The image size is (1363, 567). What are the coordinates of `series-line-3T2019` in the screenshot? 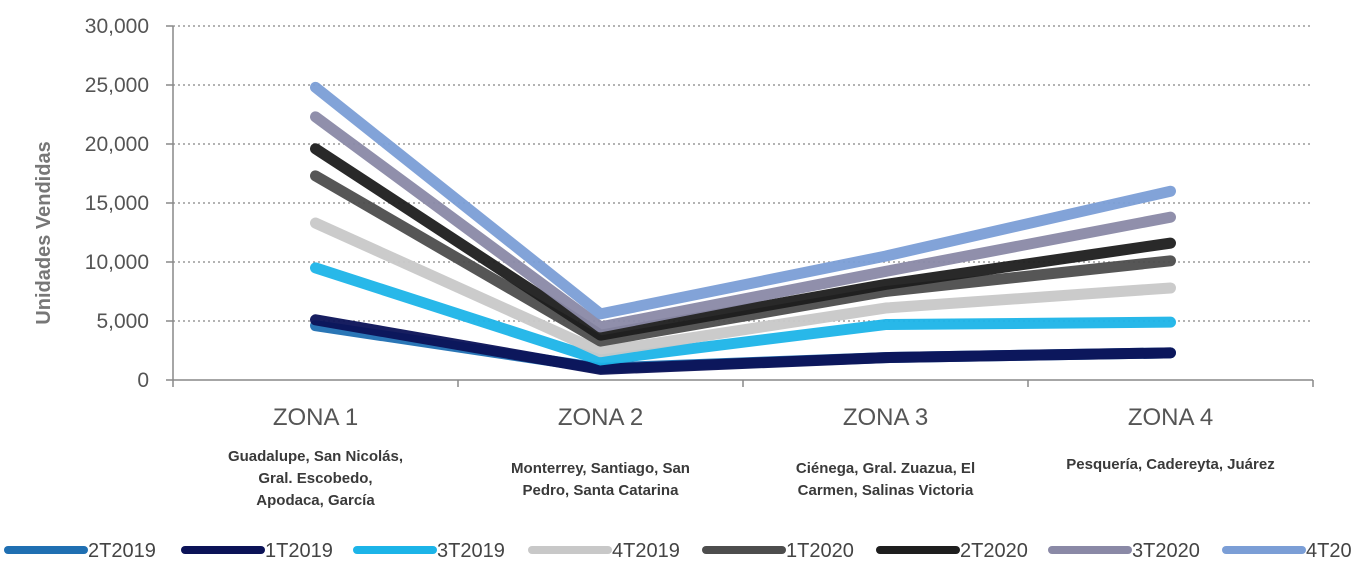 It's located at (743, 314).